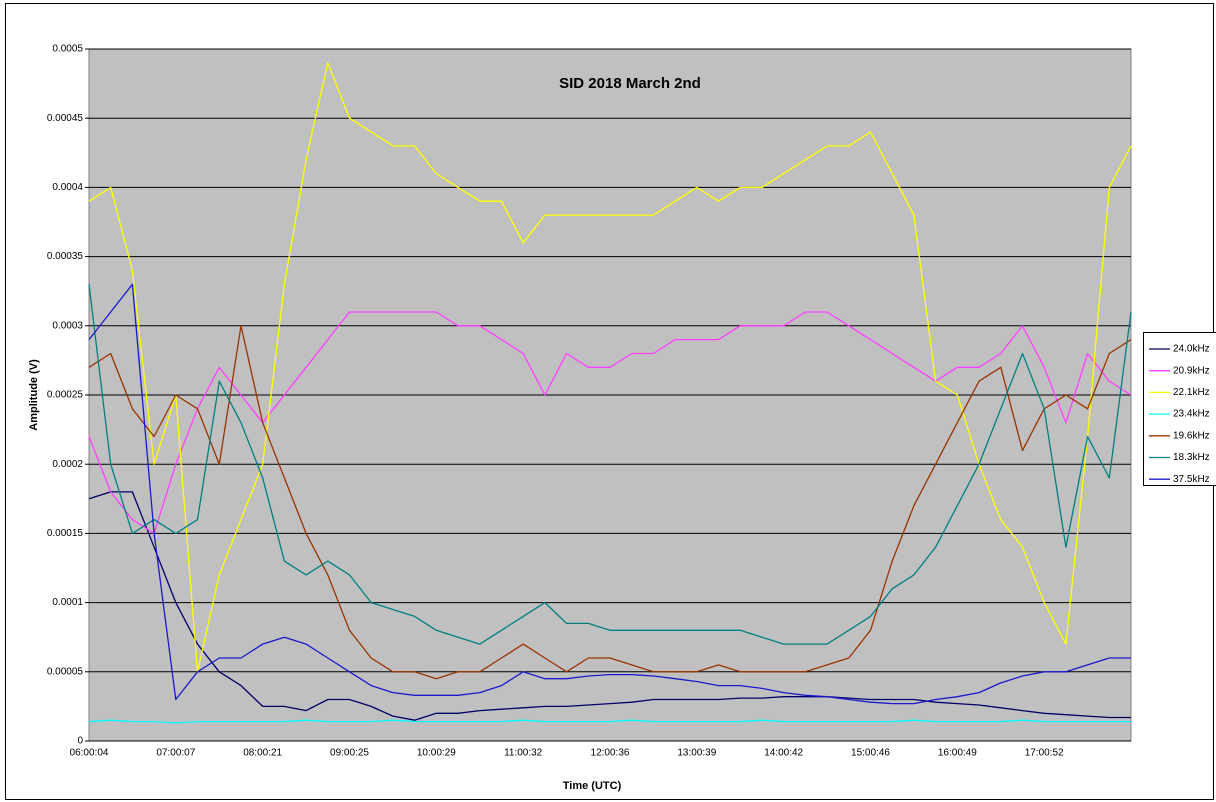  Describe the element at coordinates (783, 753) in the screenshot. I see `x-tick-label: 14:00:42` at that location.